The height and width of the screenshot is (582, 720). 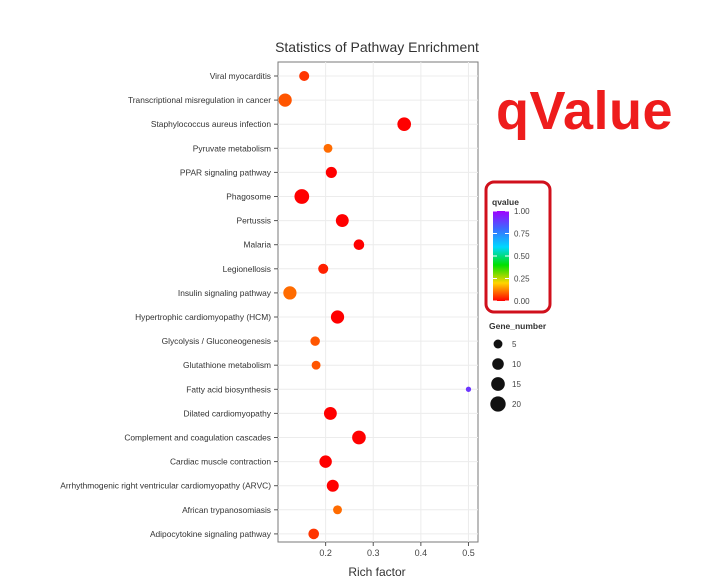 I want to click on y-tick-label: Fatty acid biosynthesis, so click(x=228, y=389).